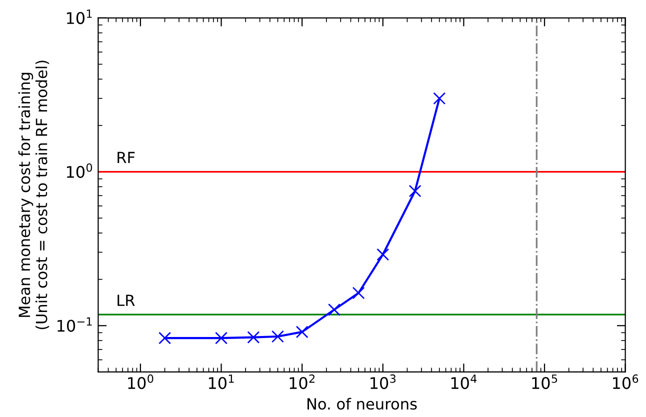 Image resolution: width=646 pixels, height=417 pixels. Describe the element at coordinates (221, 382) in the screenshot. I see `x-tick-label: 10$^{1}$` at that location.